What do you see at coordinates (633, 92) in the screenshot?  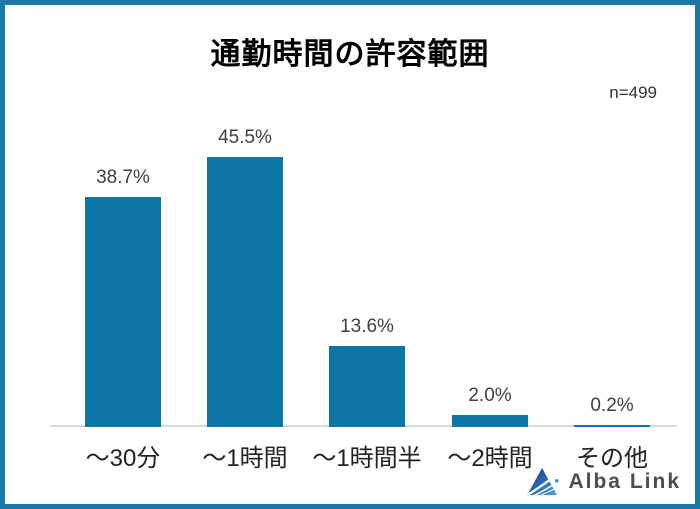 I see `sample-size-label: n=499` at bounding box center [633, 92].